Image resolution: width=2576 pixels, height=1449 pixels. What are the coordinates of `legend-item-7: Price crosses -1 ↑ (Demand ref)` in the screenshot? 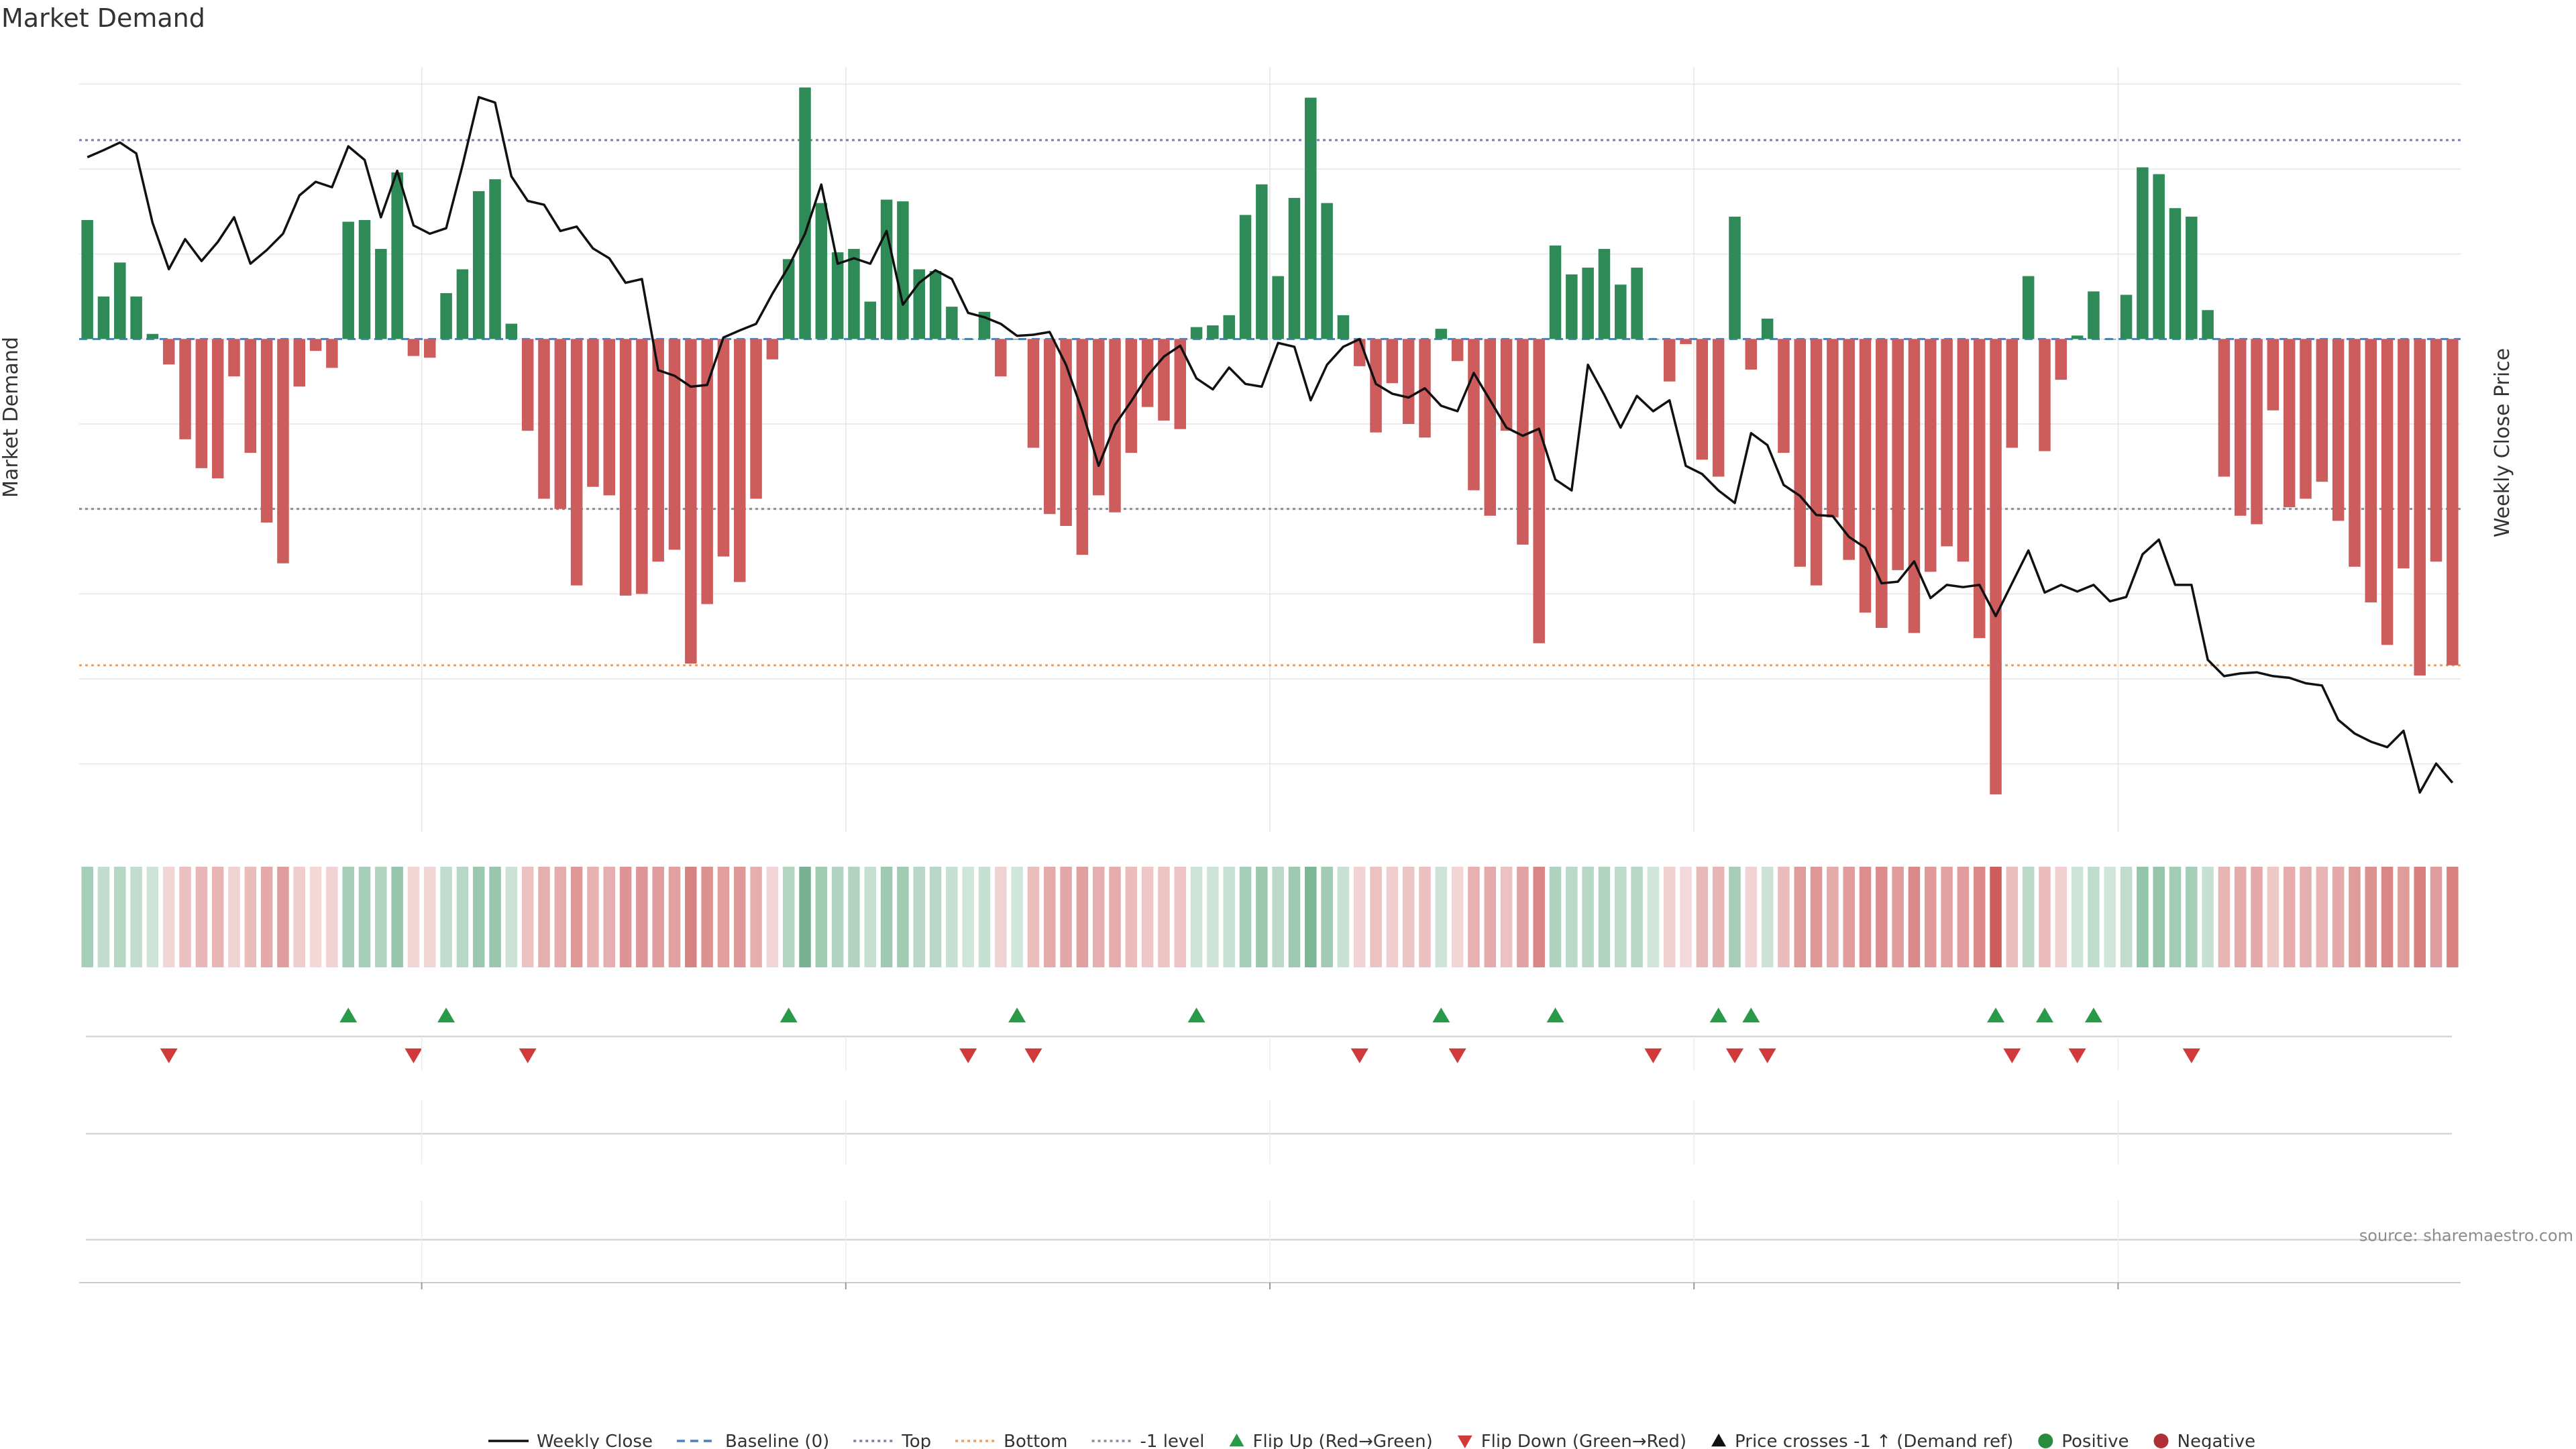 It's located at (1862, 1440).